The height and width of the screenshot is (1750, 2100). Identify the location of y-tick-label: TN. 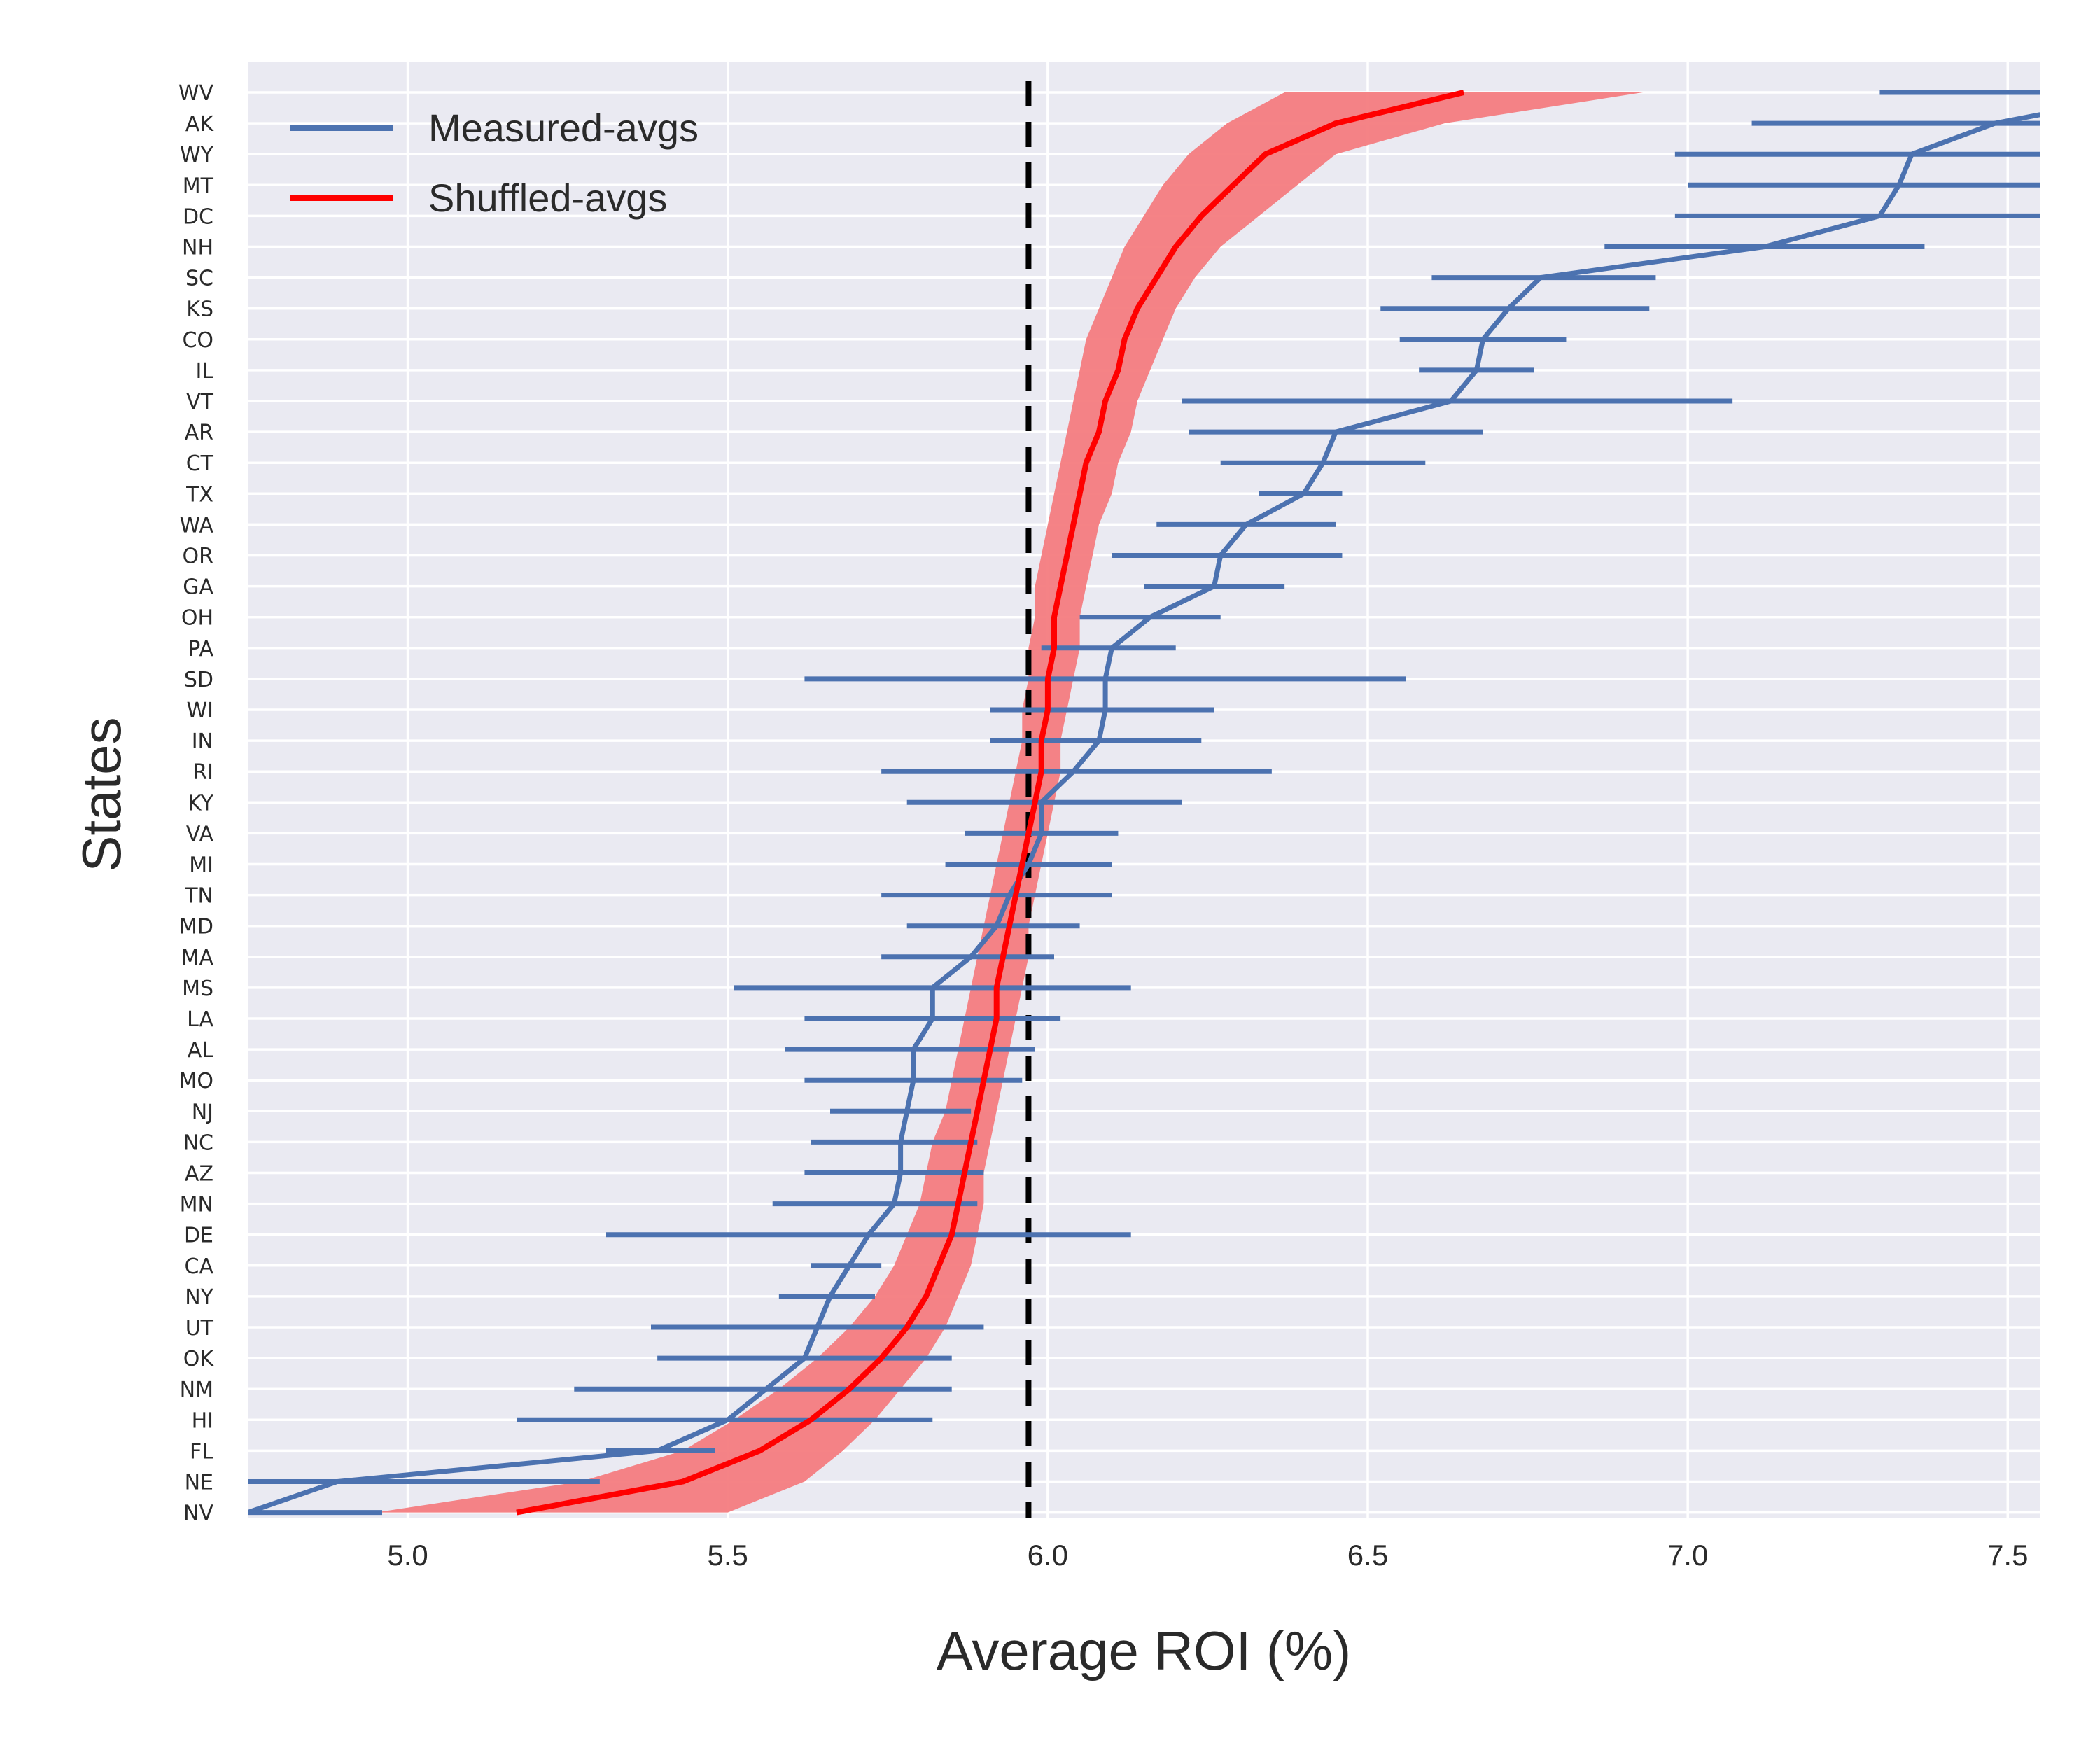
(199, 896).